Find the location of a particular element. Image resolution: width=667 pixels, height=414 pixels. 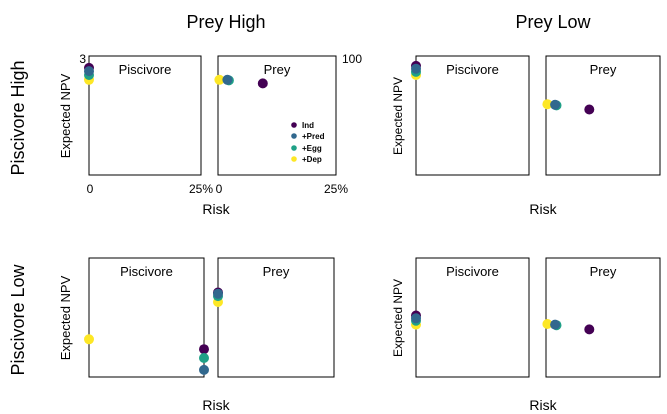

xlabel-top-right: Risk is located at coordinates (543, 209).